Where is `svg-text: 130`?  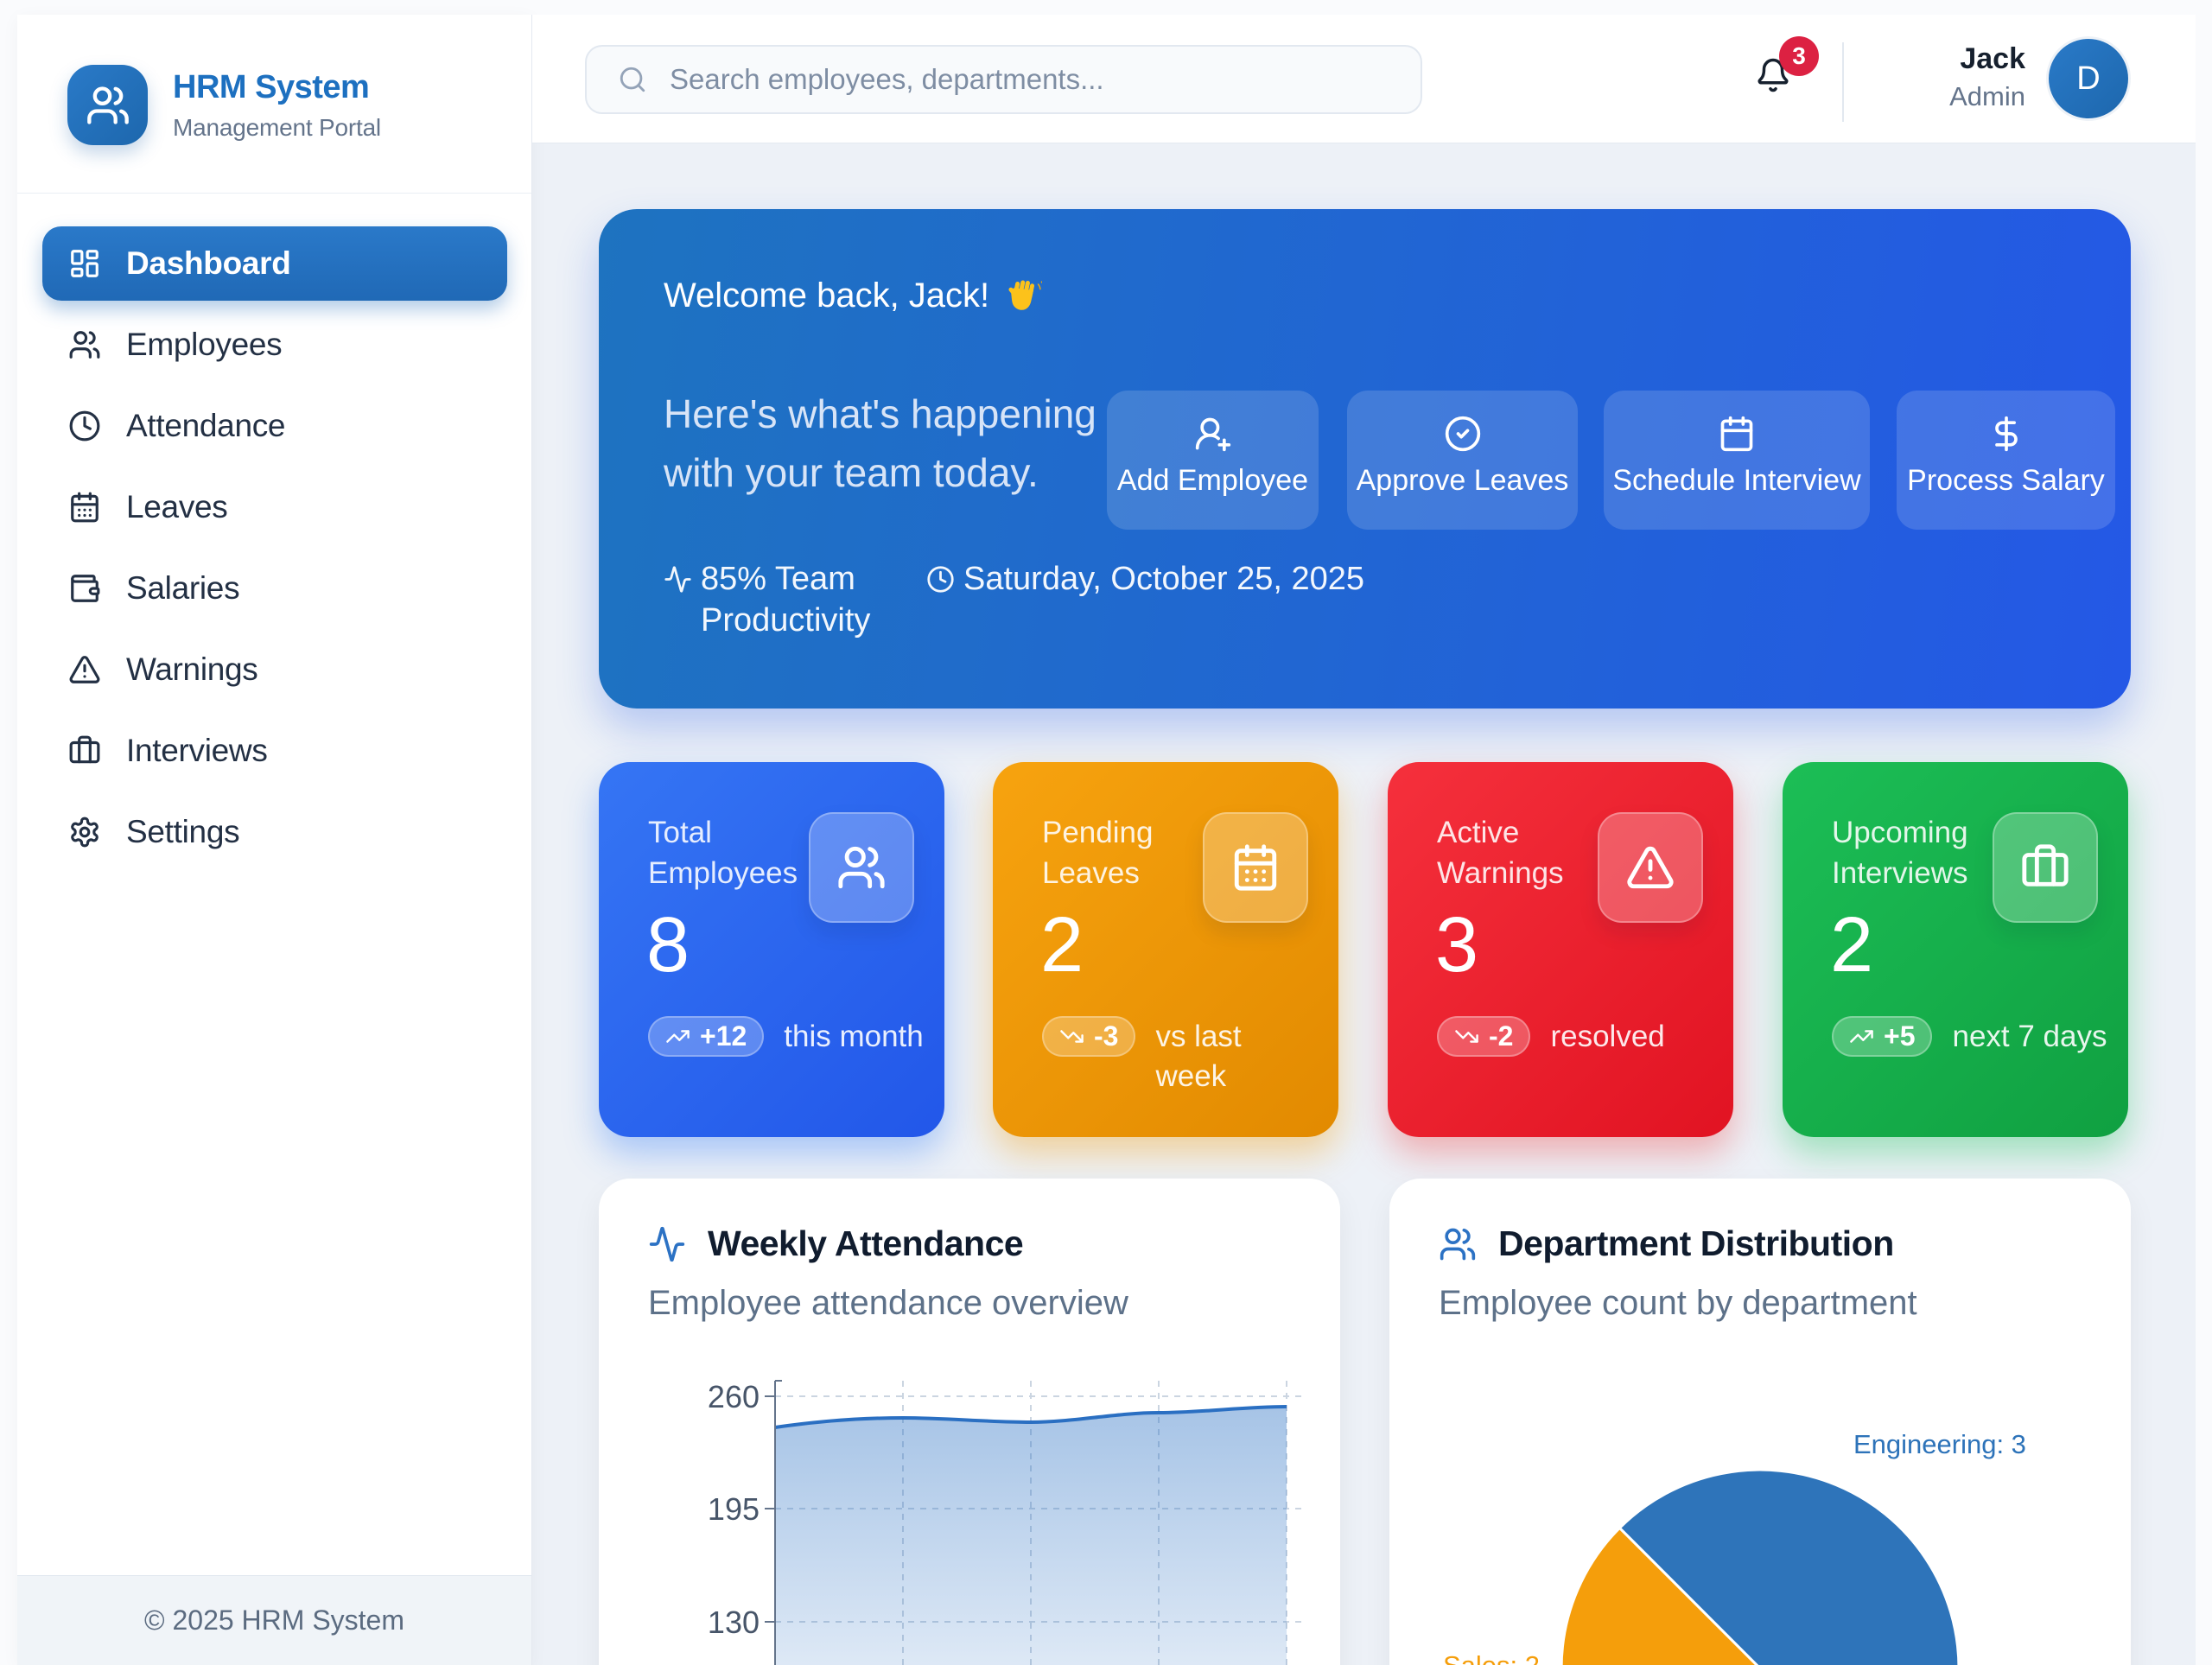
svg-text: 130 is located at coordinates (734, 1623).